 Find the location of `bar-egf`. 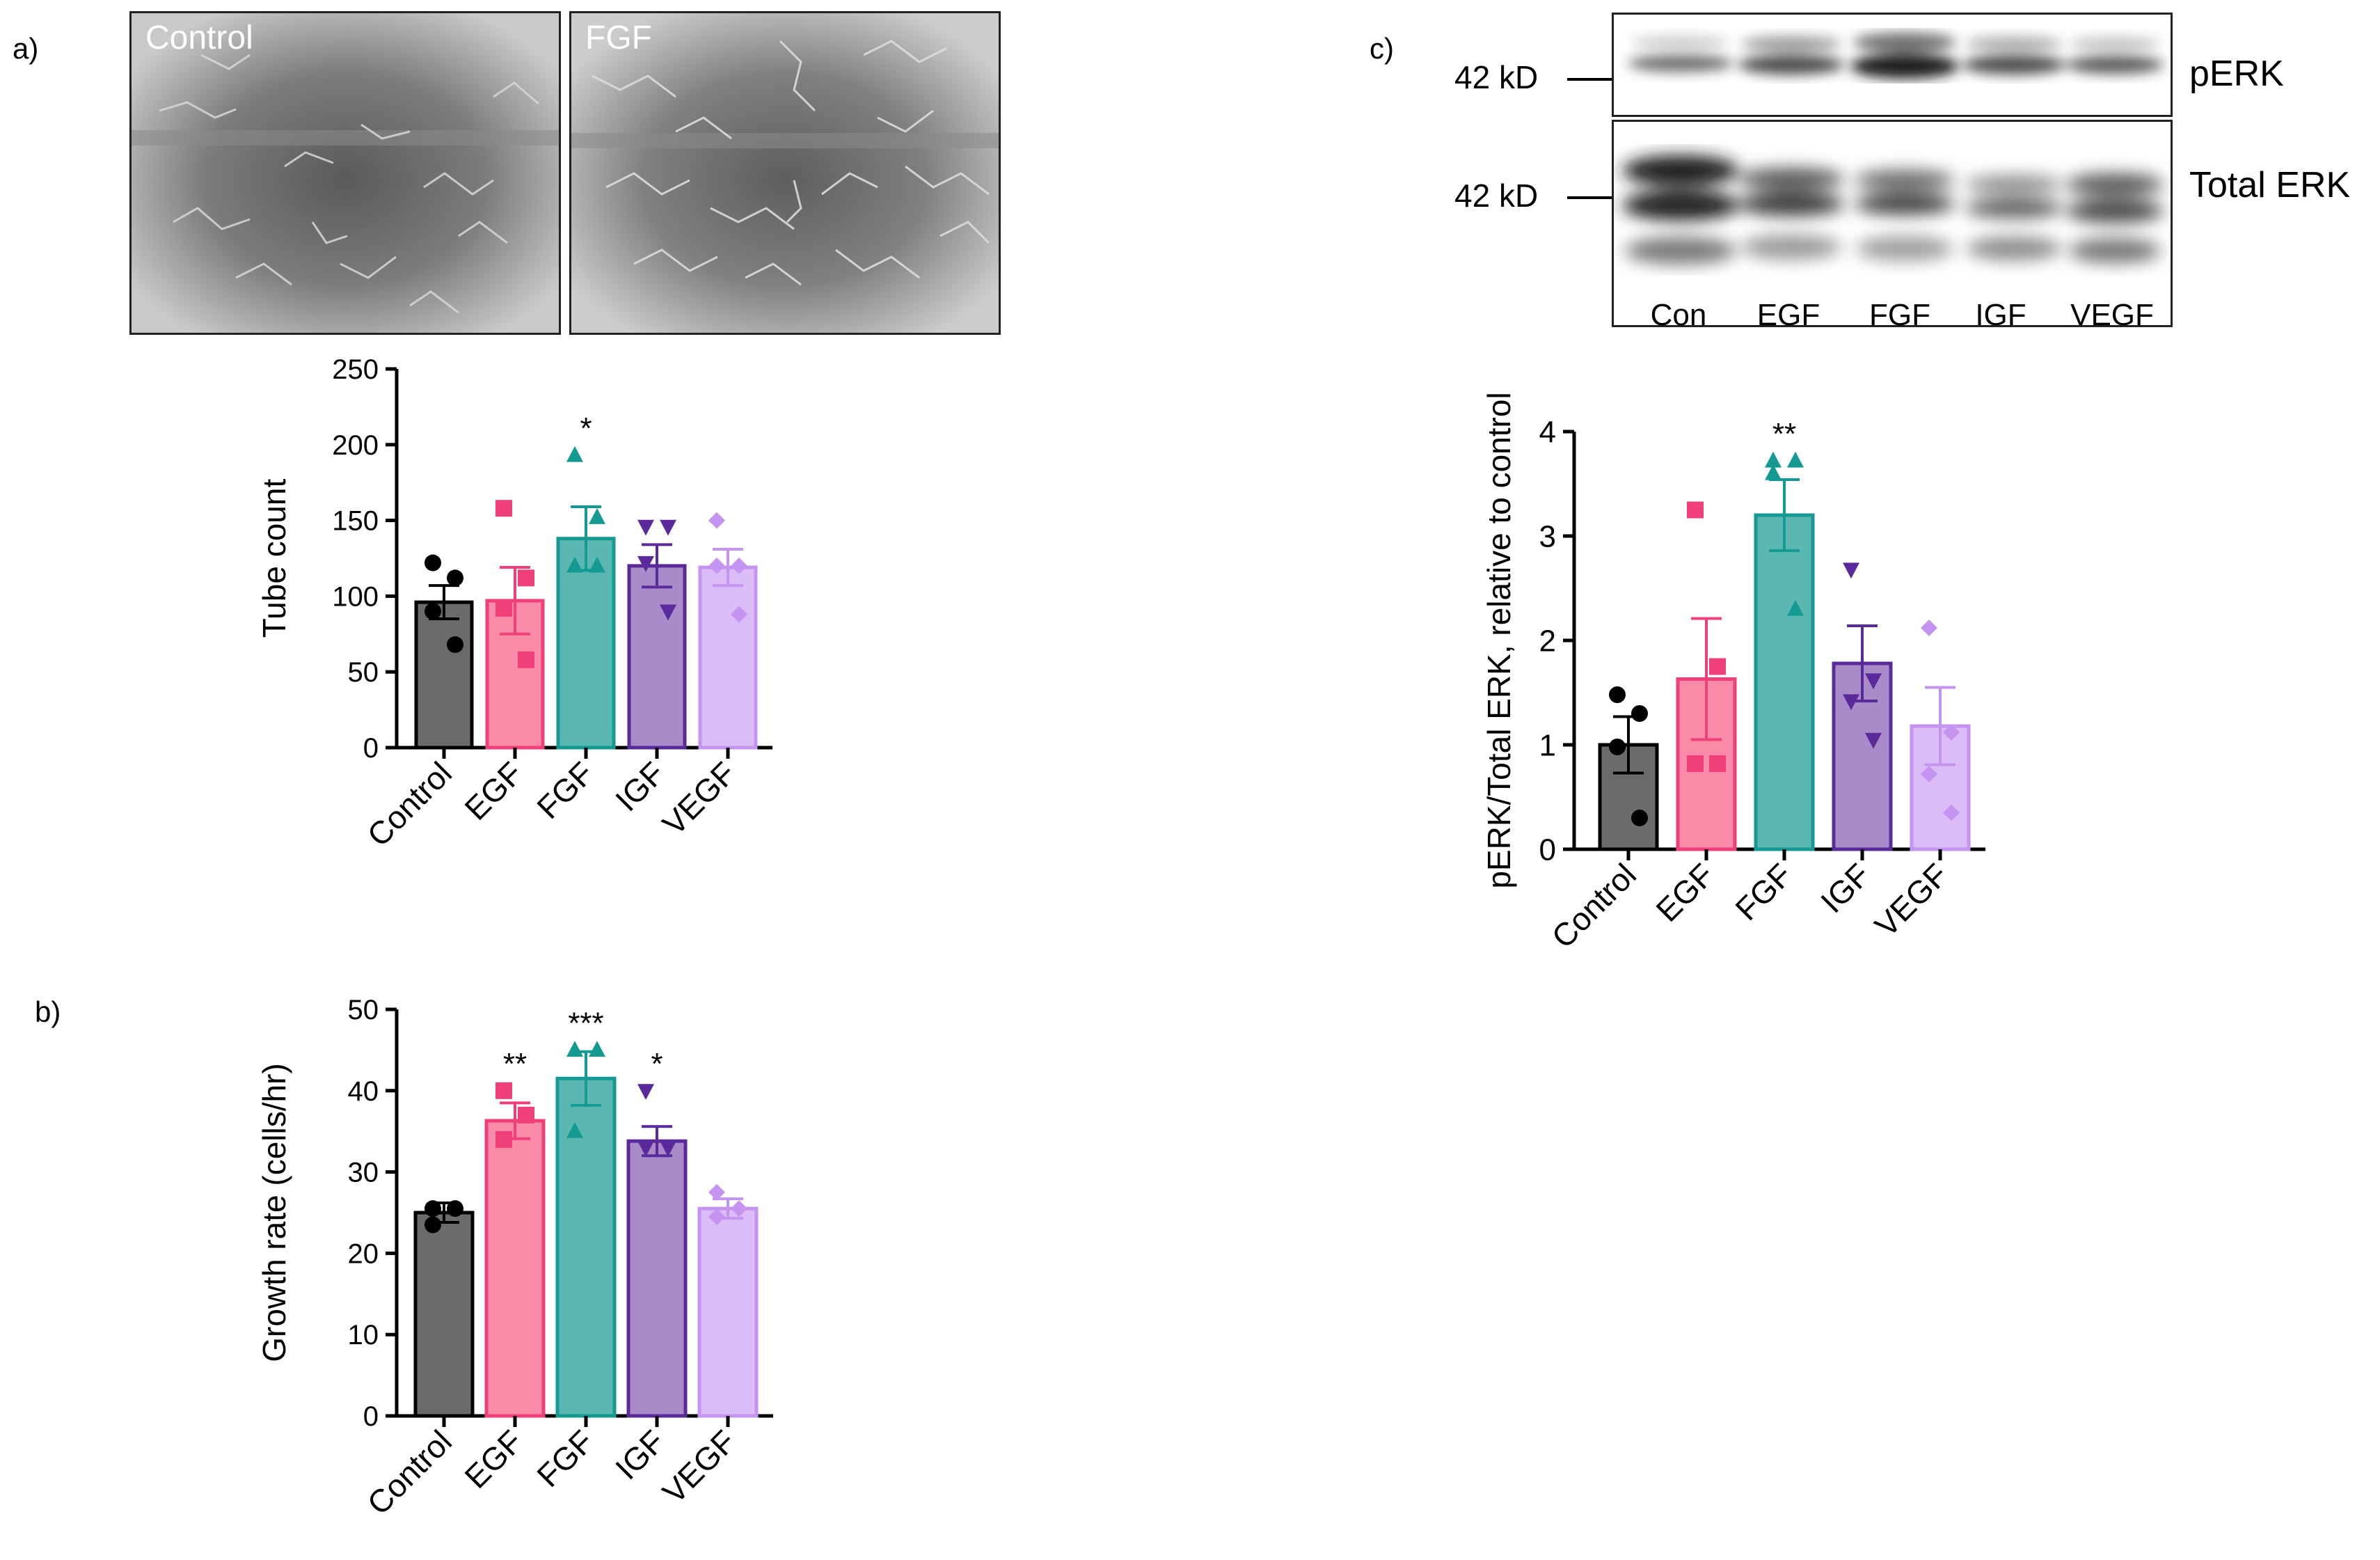

bar-egf is located at coordinates (515, 1268).